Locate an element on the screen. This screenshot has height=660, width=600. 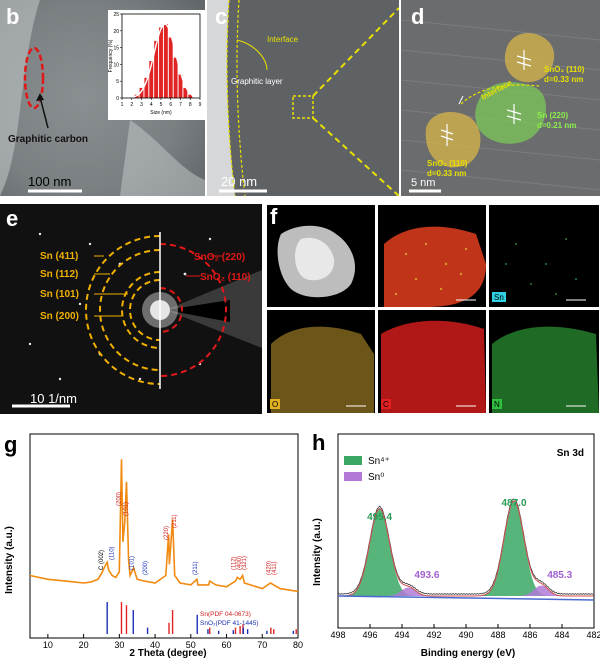
xps-x-tick-label: 484 is located at coordinates (561, 635).